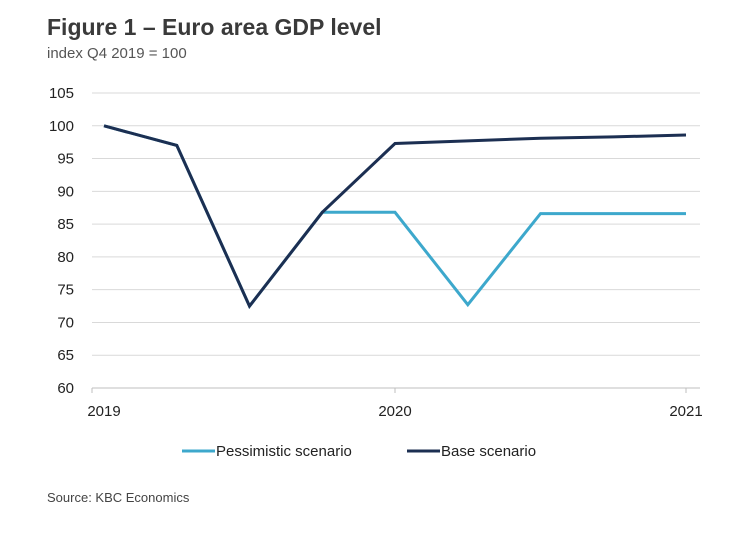 This screenshot has height=536, width=740. Describe the element at coordinates (65, 290) in the screenshot. I see `y-tick-label: 75` at that location.